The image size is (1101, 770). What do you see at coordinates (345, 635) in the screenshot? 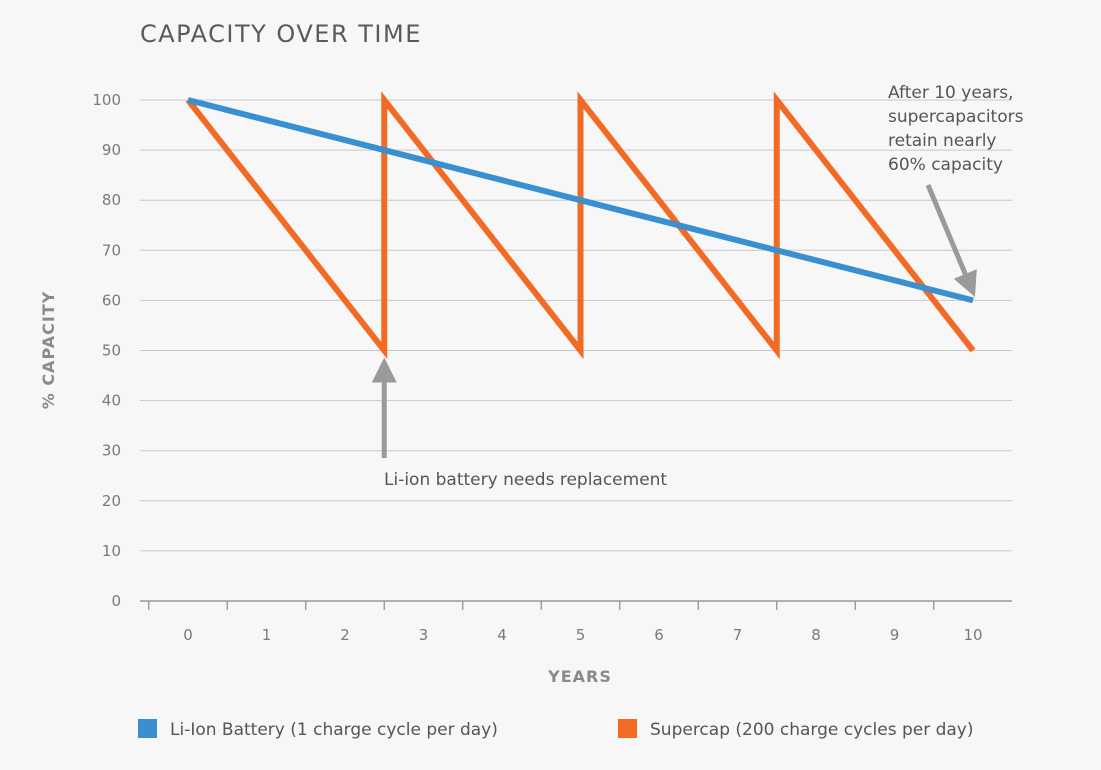
I see `x-tick-label: 2` at bounding box center [345, 635].